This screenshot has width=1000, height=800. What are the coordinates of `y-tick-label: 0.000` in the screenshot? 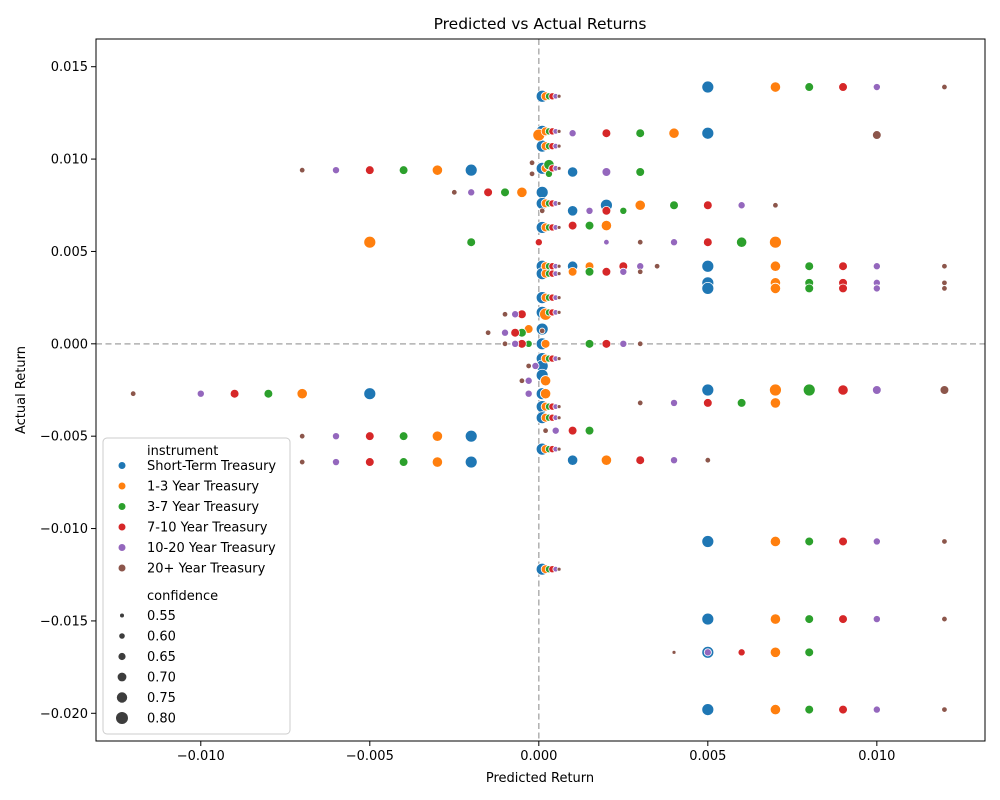 It's located at (69, 344).